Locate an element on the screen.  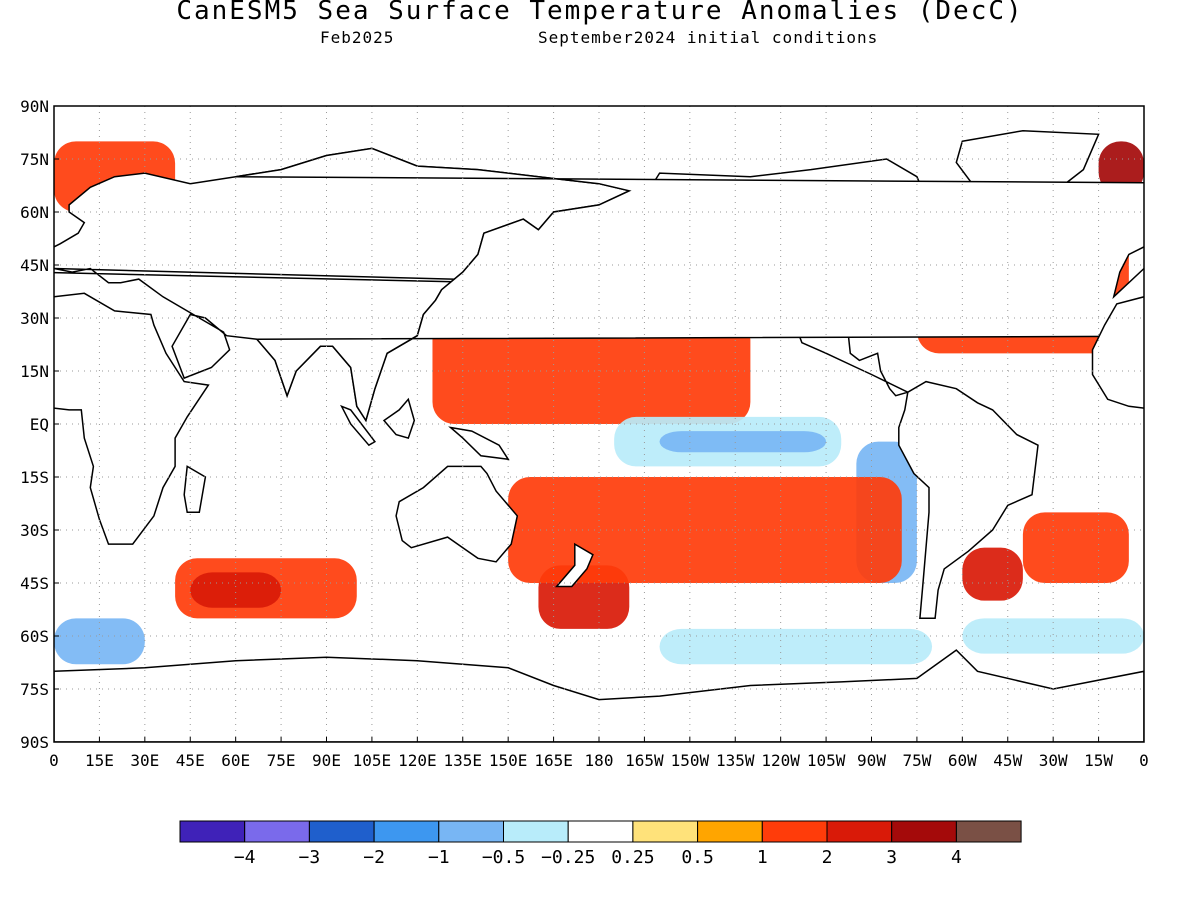
lon-tick-label: 90W is located at coordinates (871, 760).